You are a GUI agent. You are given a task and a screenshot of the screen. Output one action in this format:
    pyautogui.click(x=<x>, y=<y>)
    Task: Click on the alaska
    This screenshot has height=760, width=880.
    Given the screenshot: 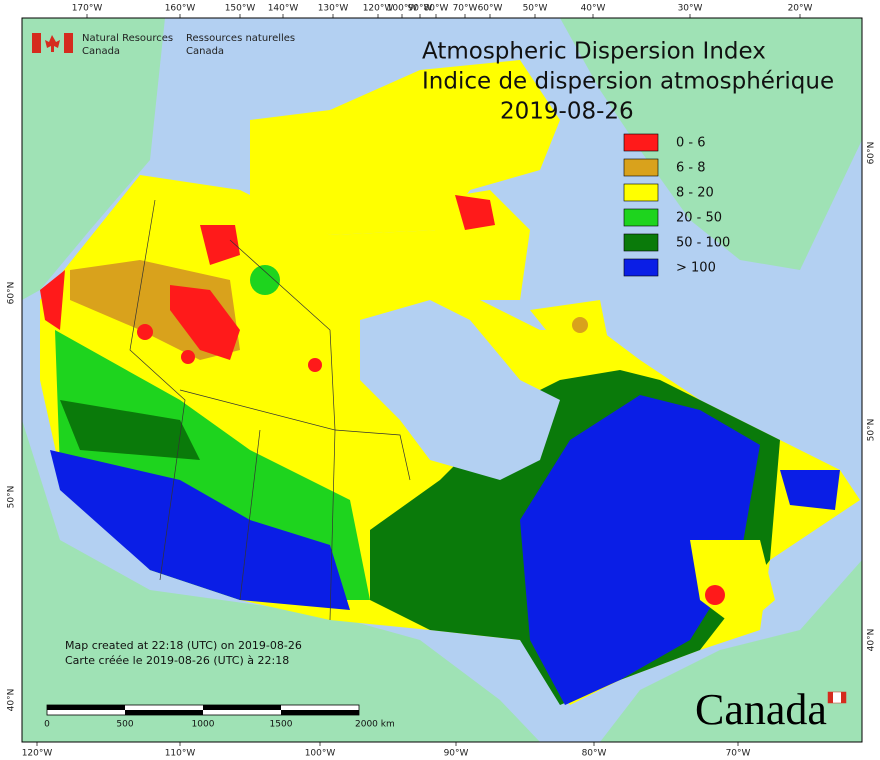 What is the action you would take?
    pyautogui.click(x=93, y=159)
    